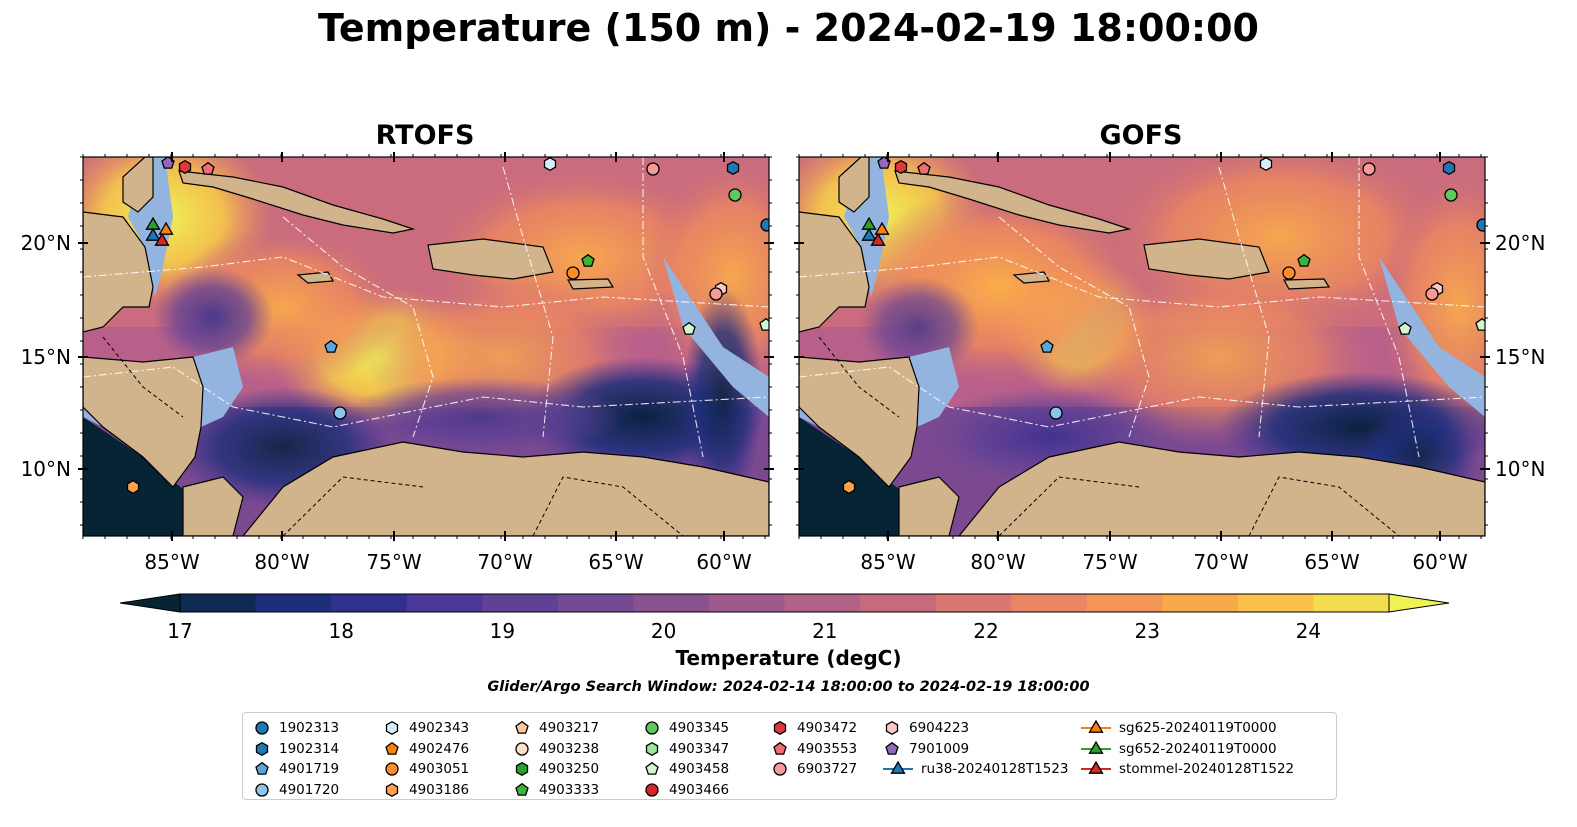 This screenshot has height=827, width=1577. Describe the element at coordinates (439, 769) in the screenshot. I see `legend-label: 4903051` at that location.